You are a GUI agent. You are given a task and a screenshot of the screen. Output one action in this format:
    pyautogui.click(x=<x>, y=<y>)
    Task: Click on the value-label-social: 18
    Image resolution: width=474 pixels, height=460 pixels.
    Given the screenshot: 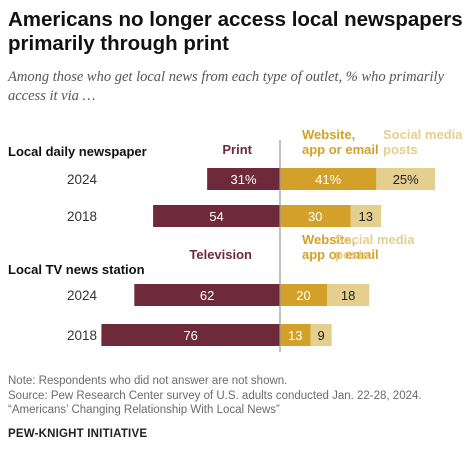 What is the action you would take?
    pyautogui.click(x=348, y=295)
    